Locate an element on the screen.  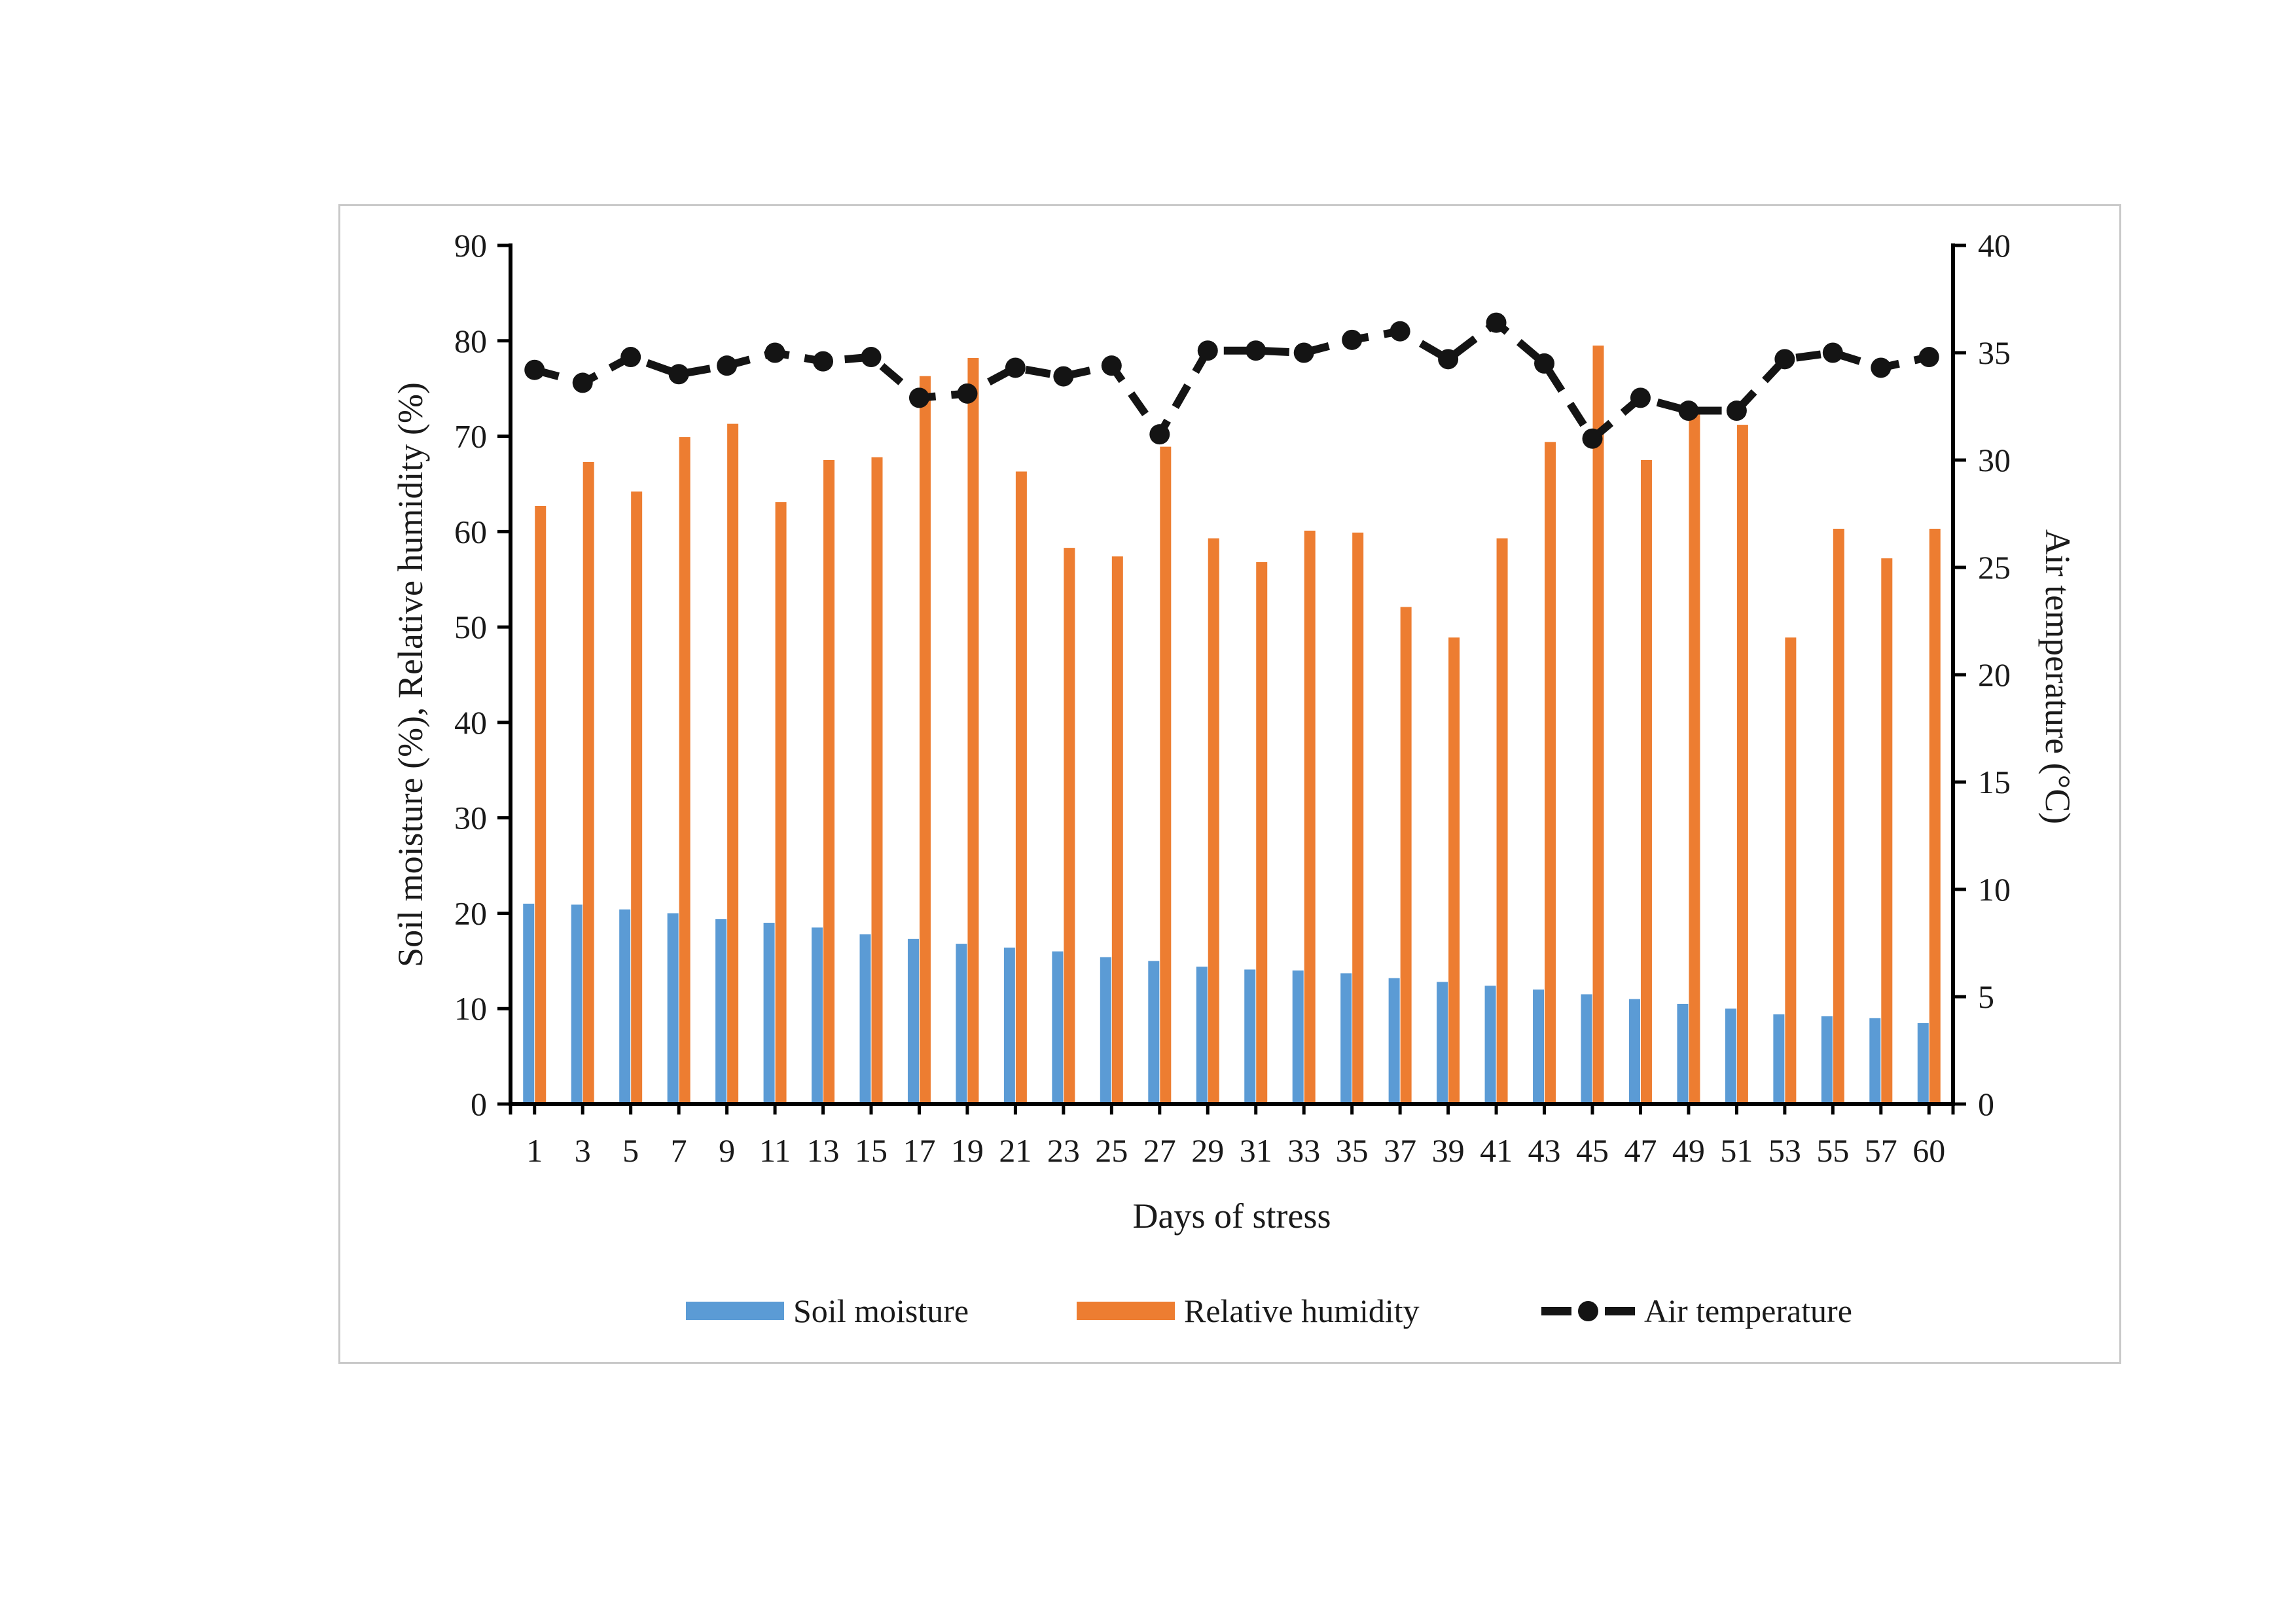
x-tick-29: 29 is located at coordinates (1207, 1150).